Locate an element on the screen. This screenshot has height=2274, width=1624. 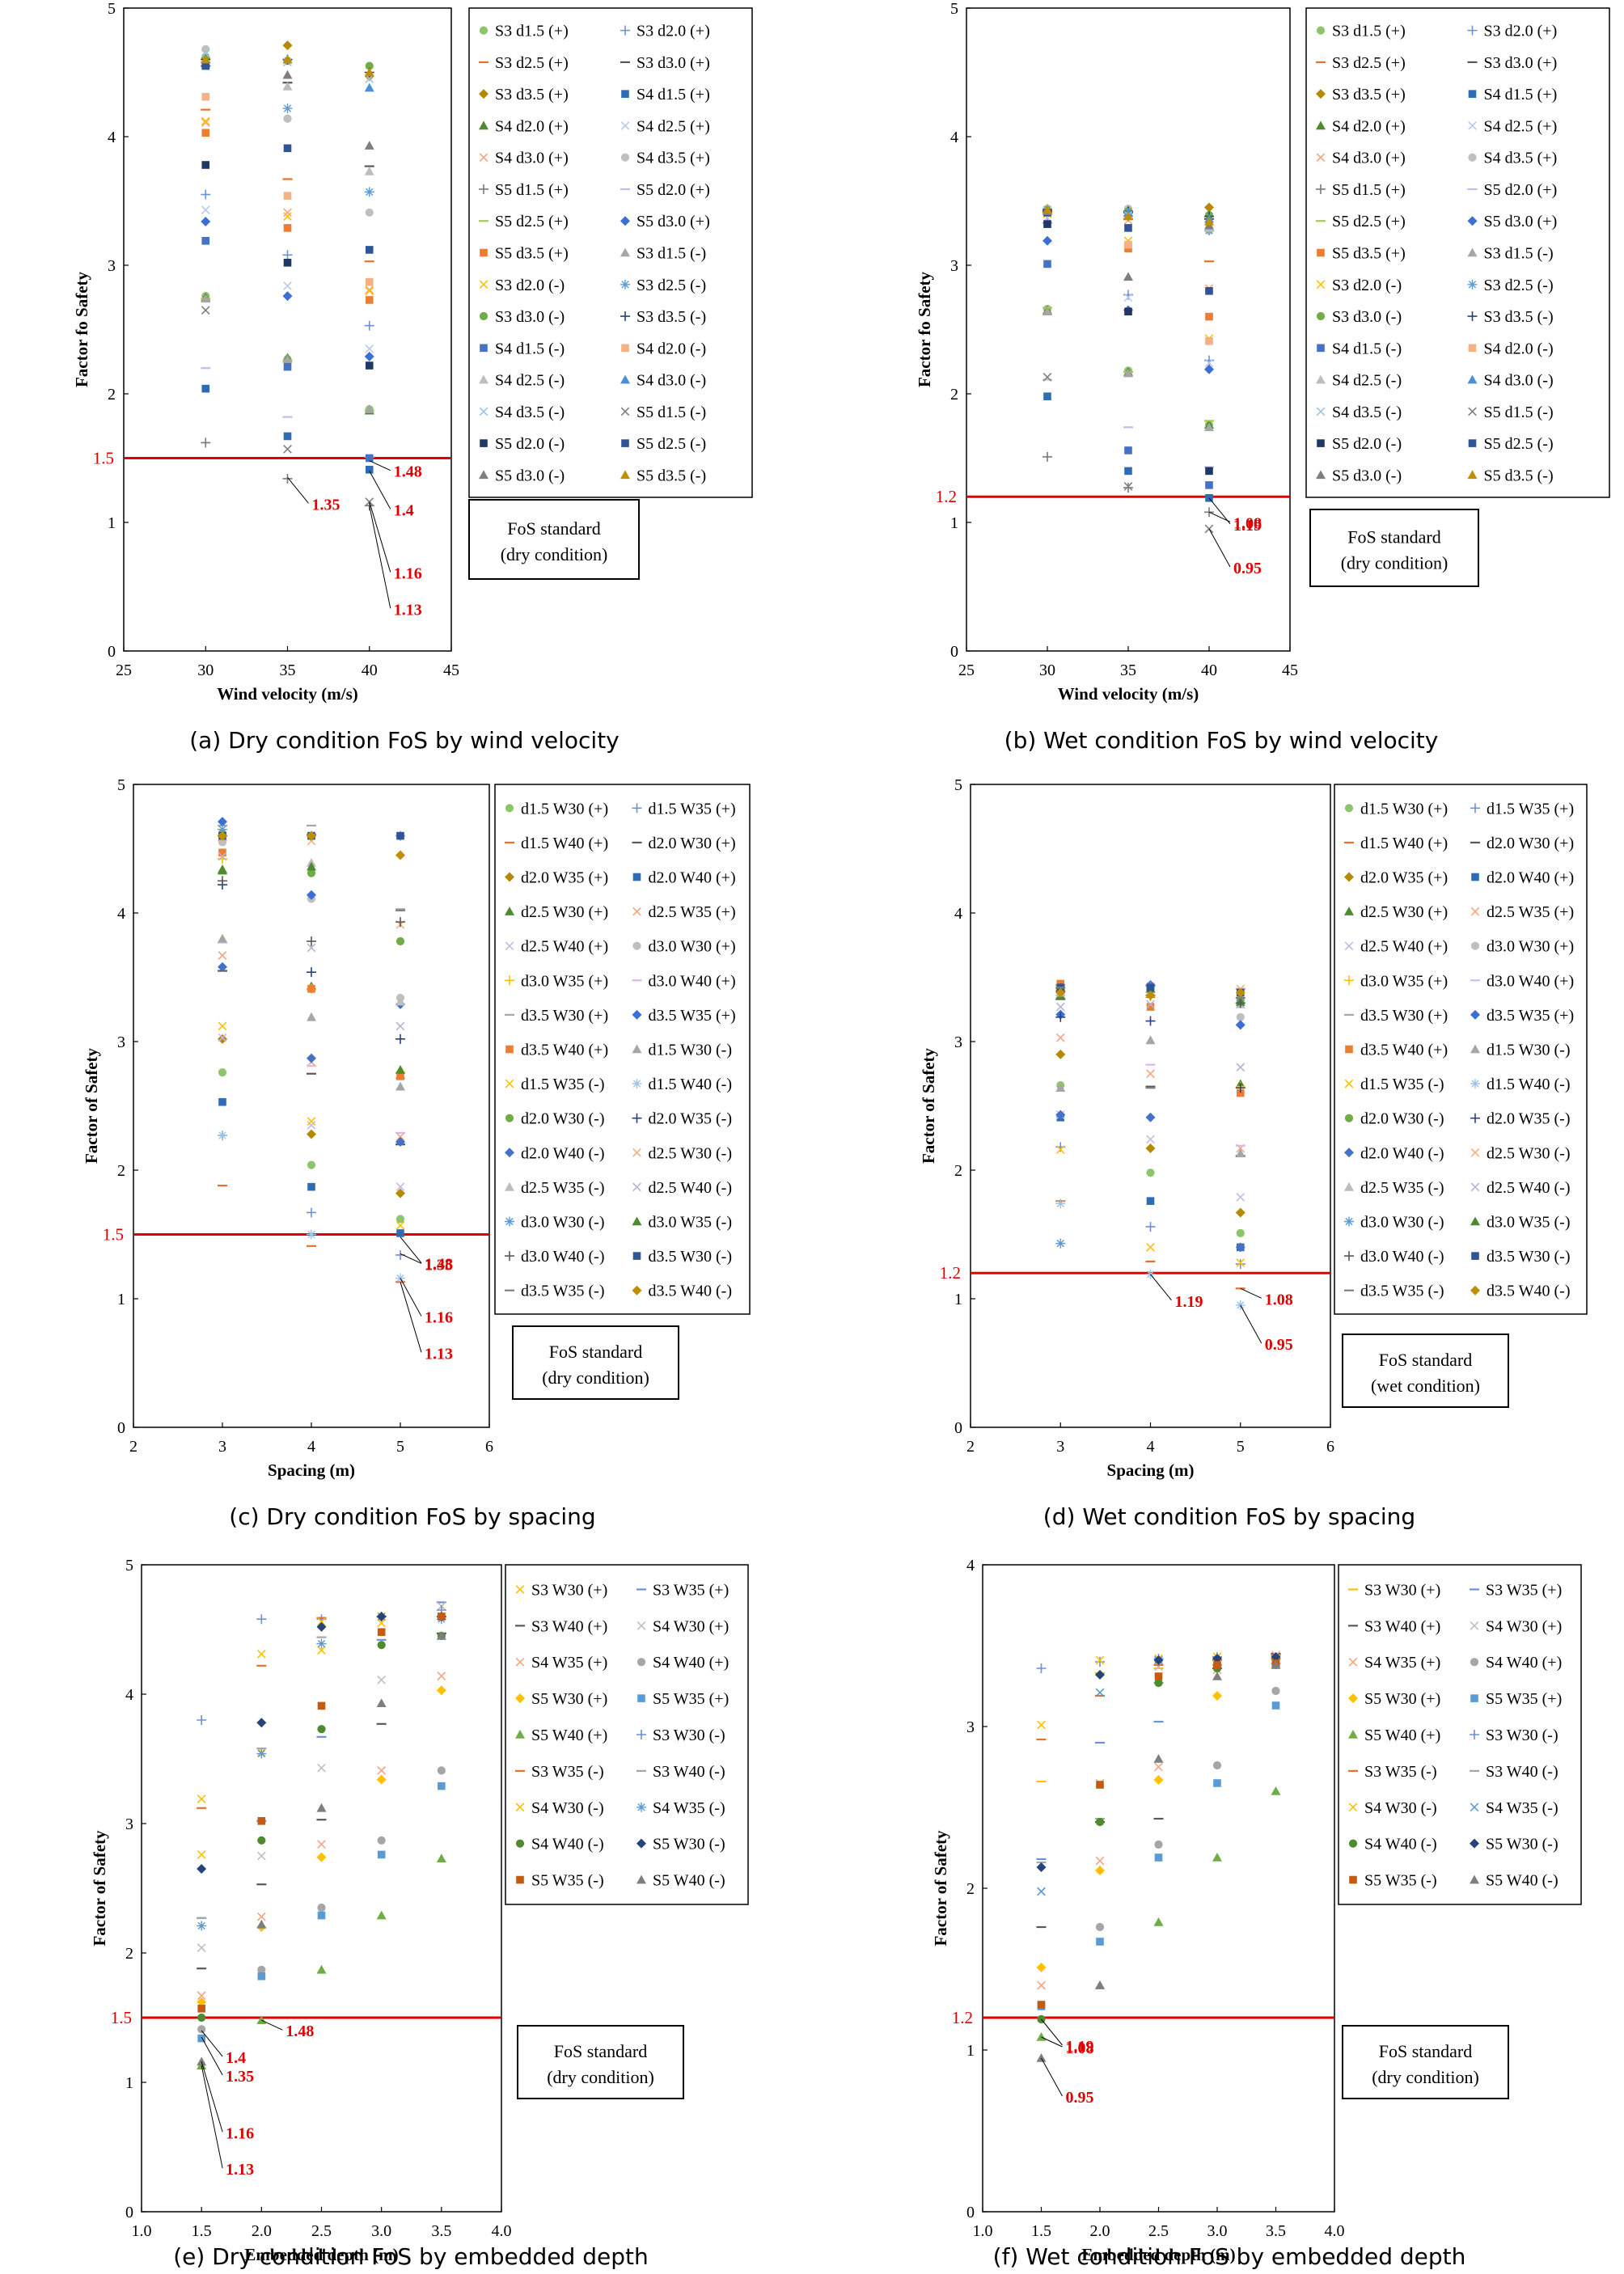
legend-entry: S4 W30 (-) is located at coordinates (567, 1808).